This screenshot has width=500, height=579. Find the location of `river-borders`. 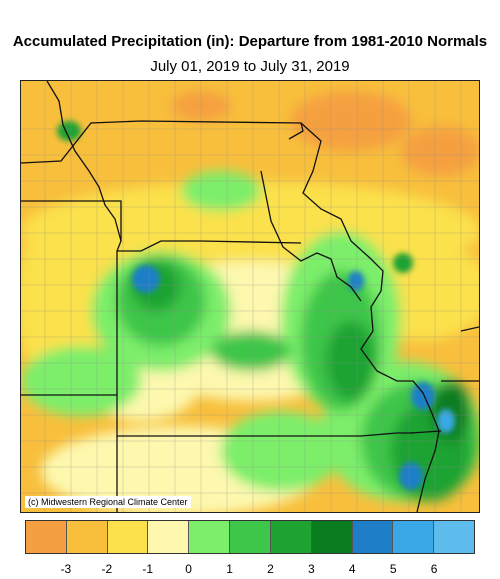

river-borders is located at coordinates (311, 236).